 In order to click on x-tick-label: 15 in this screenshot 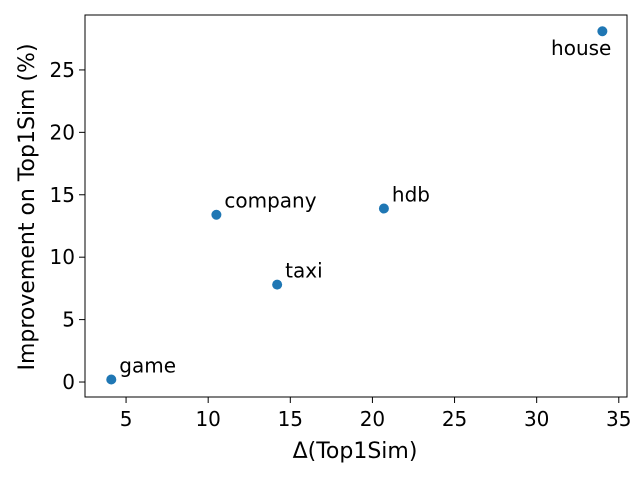, I will do `click(290, 419)`.